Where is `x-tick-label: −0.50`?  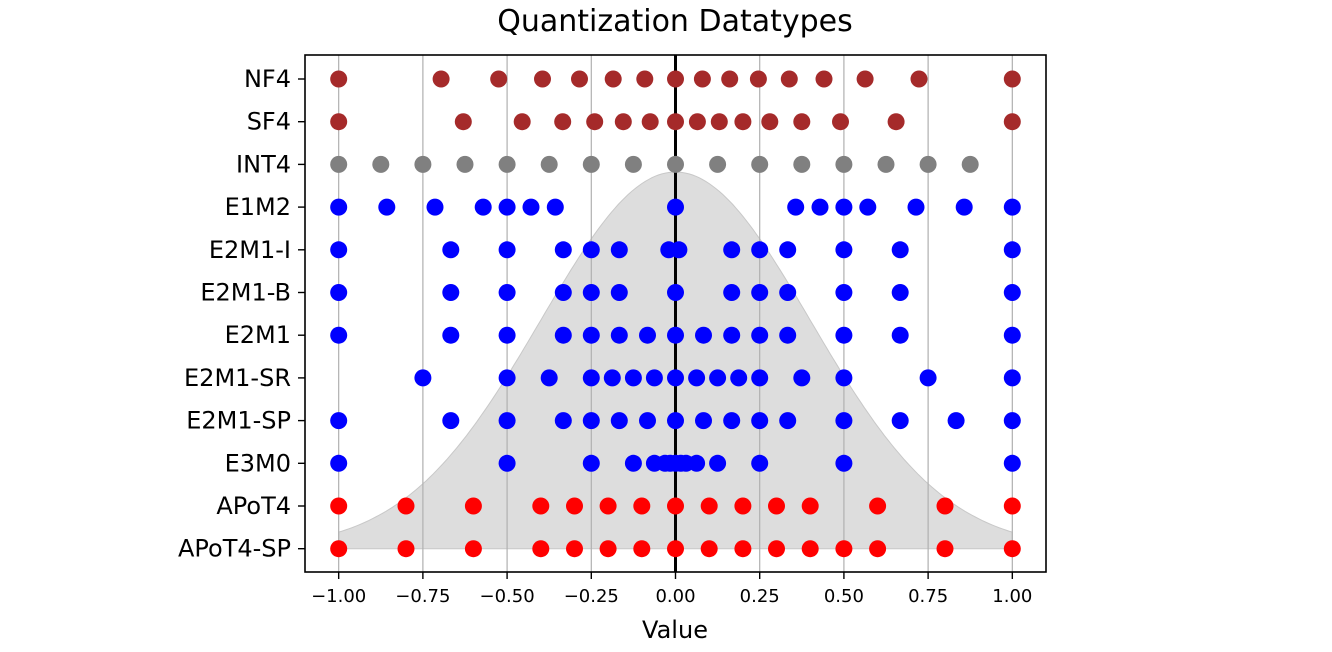
x-tick-label: −0.50 is located at coordinates (507, 596).